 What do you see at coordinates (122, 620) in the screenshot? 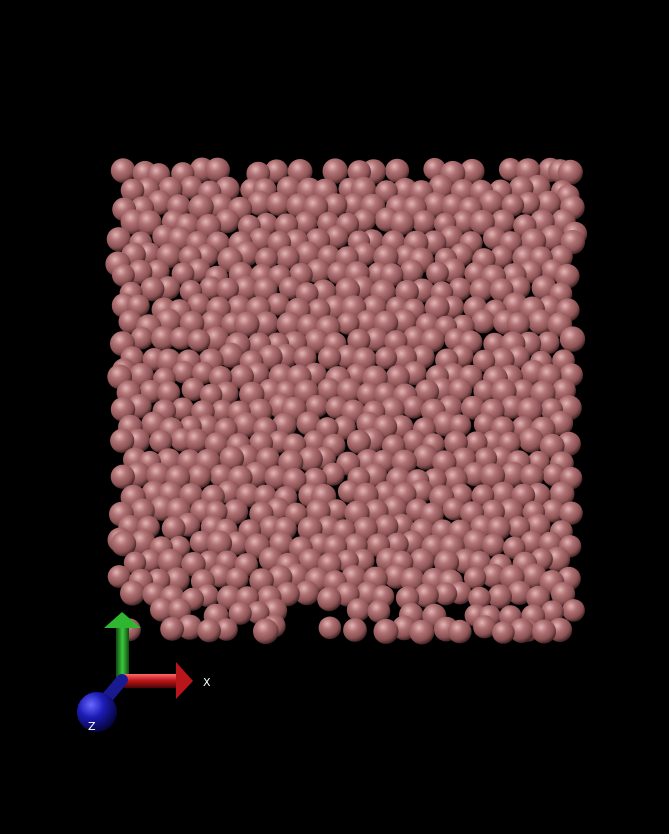
I see `y-axis-arrowhead-icon` at bounding box center [122, 620].